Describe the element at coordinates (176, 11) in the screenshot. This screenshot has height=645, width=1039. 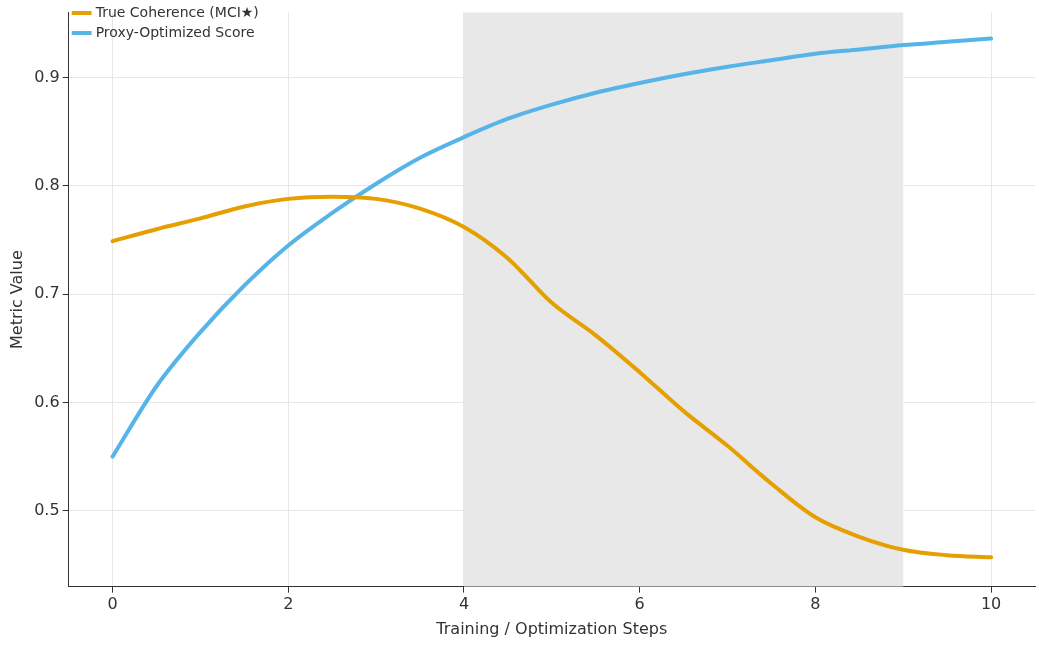
I see `legend-label: True Coherence (MCI★)` at that location.